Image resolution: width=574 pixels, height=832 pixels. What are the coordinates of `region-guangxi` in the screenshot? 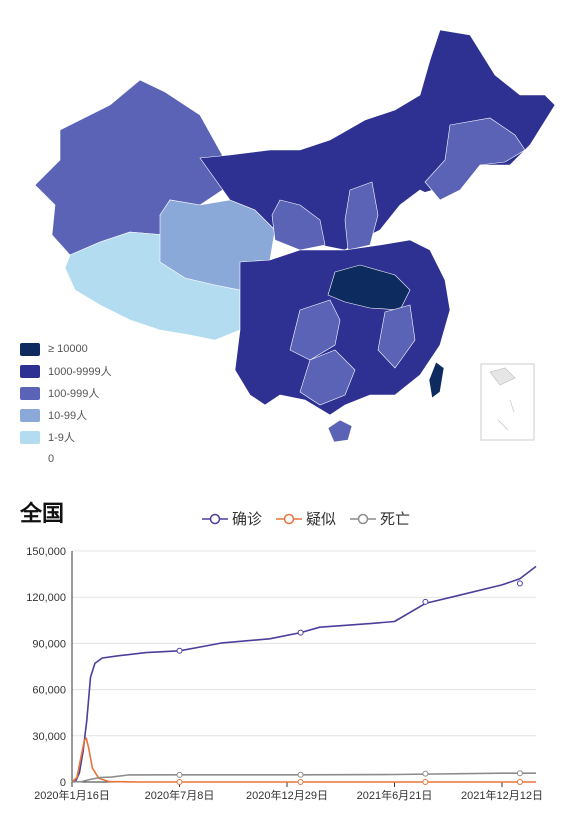 It's located at (327, 377).